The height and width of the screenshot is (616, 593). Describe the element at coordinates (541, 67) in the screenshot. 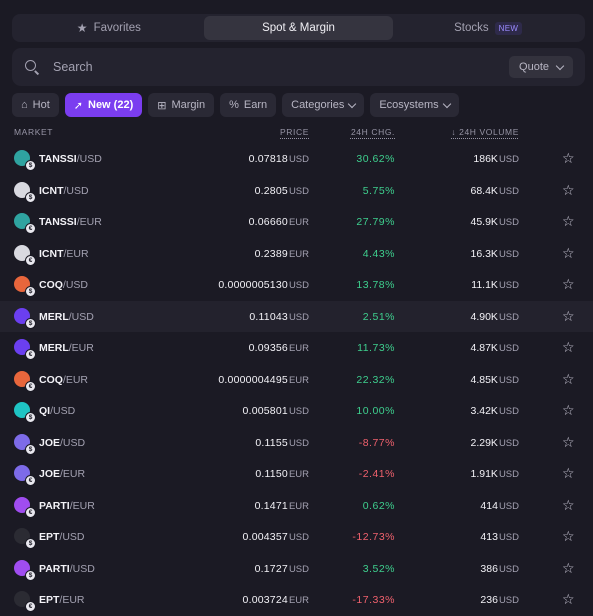

I see `quote-dropdown: Quote` at that location.